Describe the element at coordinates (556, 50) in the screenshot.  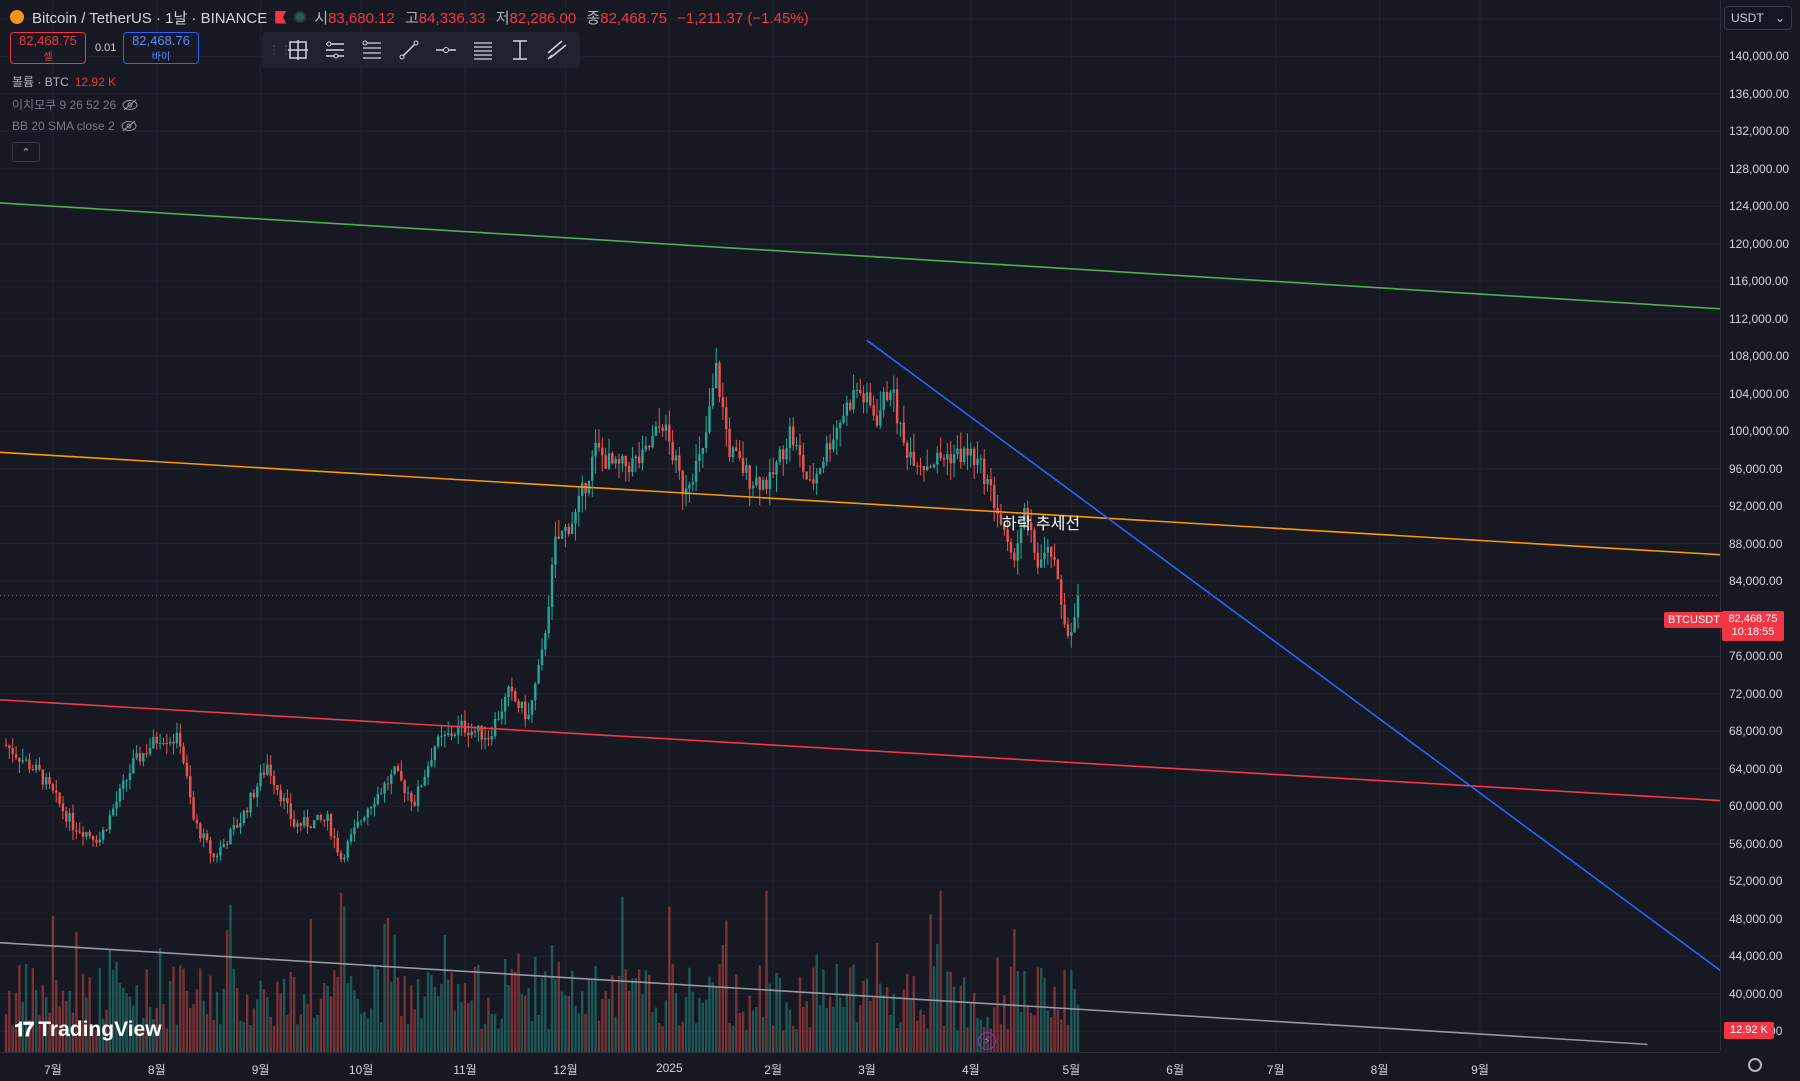
I see `pitchfork-icon` at that location.